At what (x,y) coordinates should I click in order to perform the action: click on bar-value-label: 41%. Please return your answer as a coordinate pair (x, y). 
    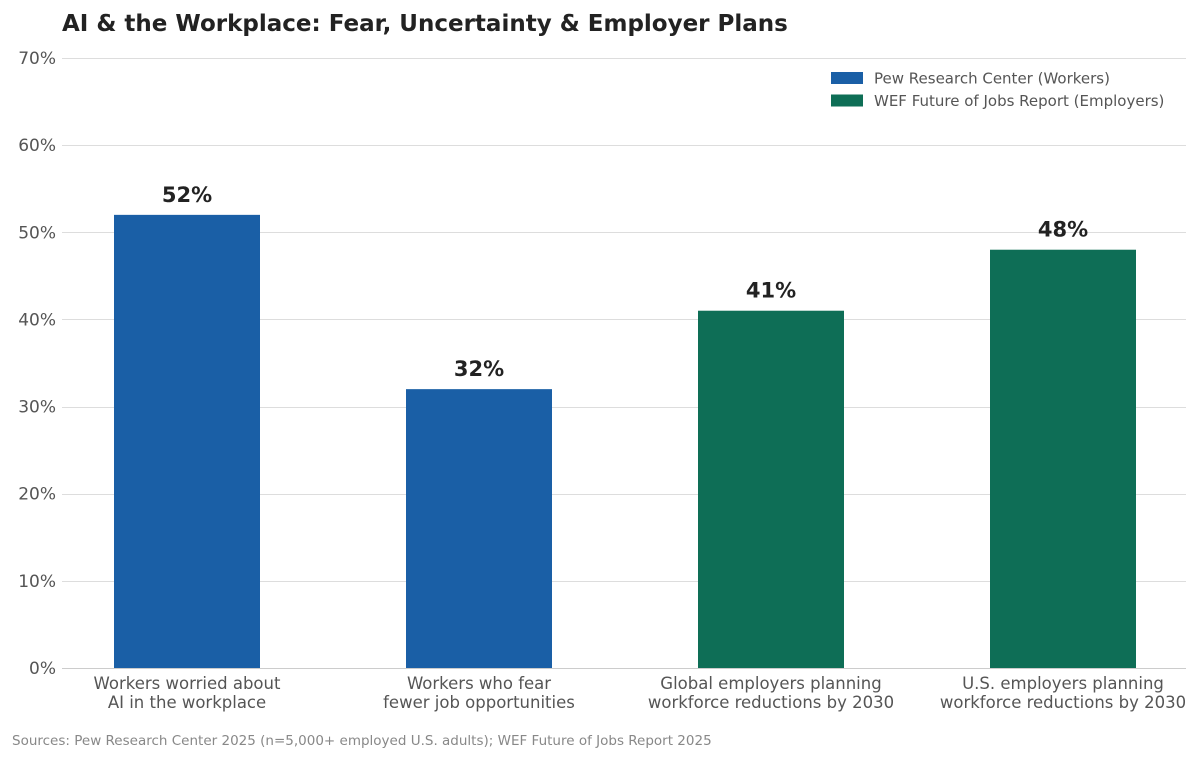
    Looking at the image, I should click on (771, 291).